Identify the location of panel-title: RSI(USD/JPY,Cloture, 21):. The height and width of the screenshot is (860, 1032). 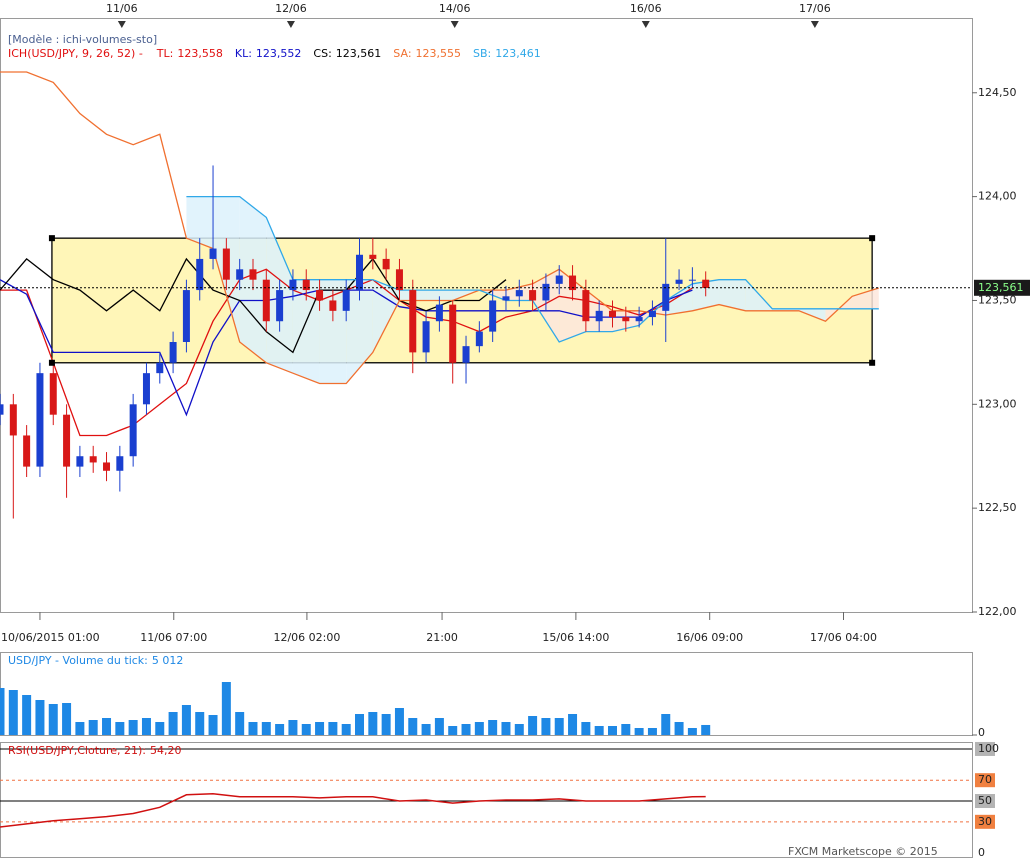
(77, 750).